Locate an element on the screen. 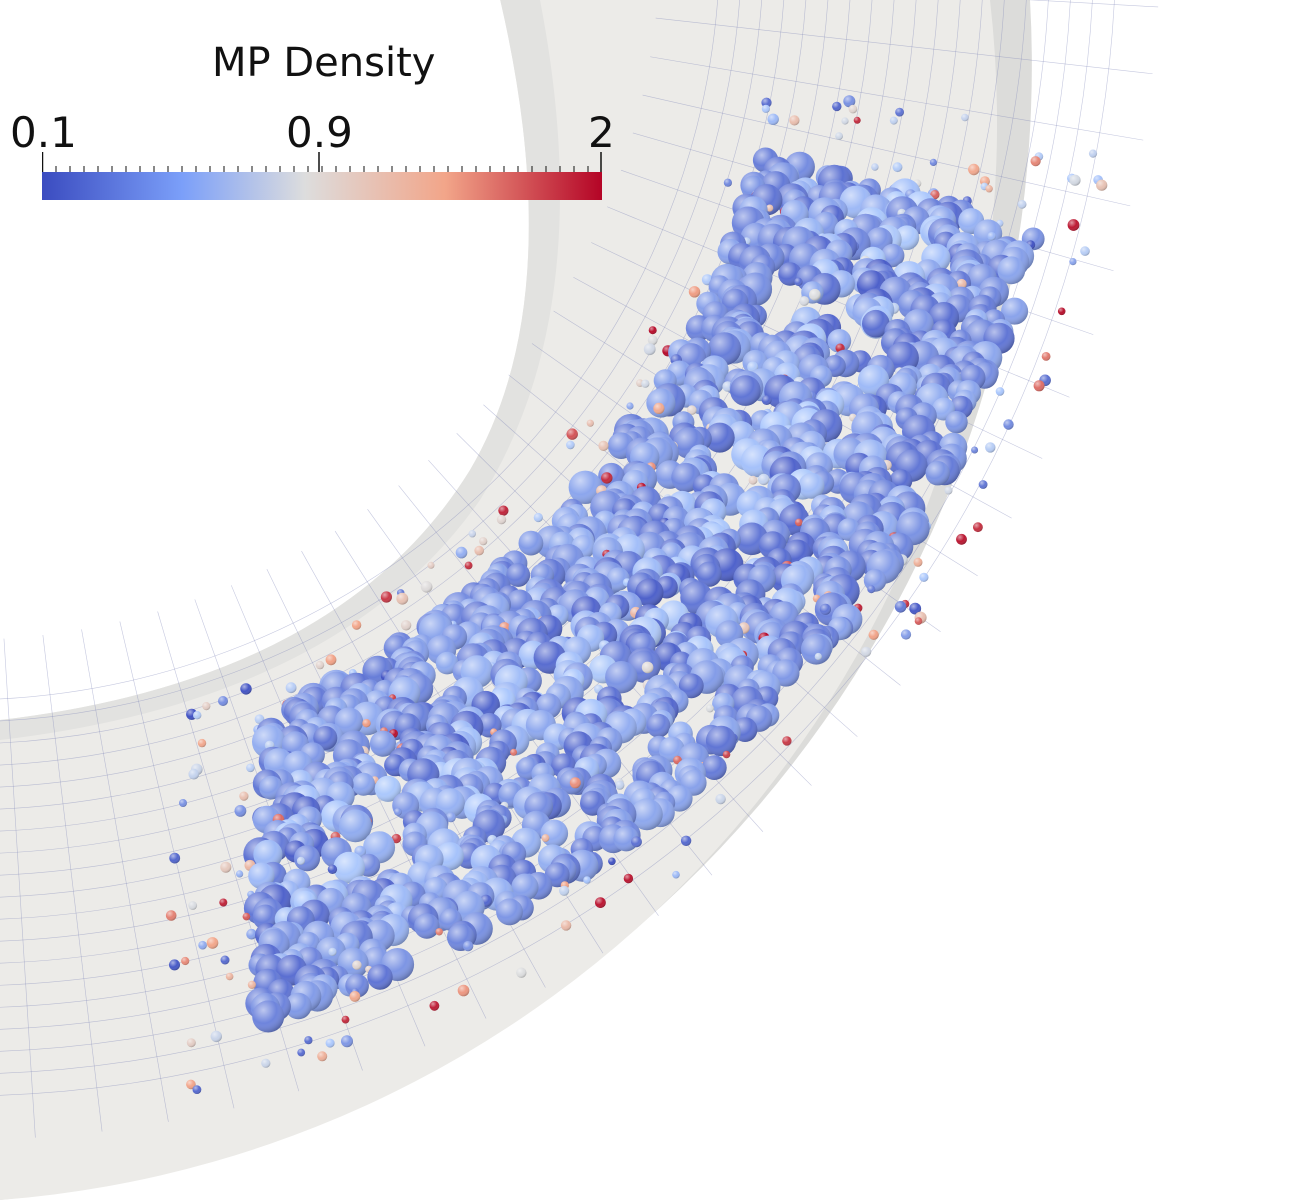 This screenshot has width=1314, height=1200. colorbar-ticks is located at coordinates (322, 163).